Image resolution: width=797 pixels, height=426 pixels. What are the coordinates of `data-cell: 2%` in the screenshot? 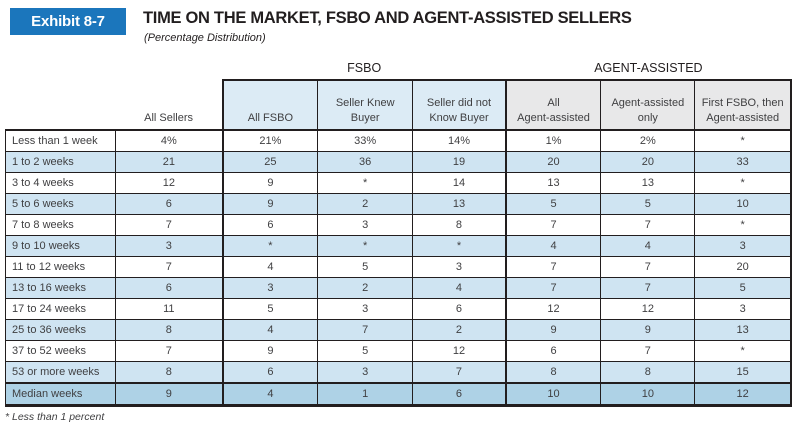 It's located at (648, 141).